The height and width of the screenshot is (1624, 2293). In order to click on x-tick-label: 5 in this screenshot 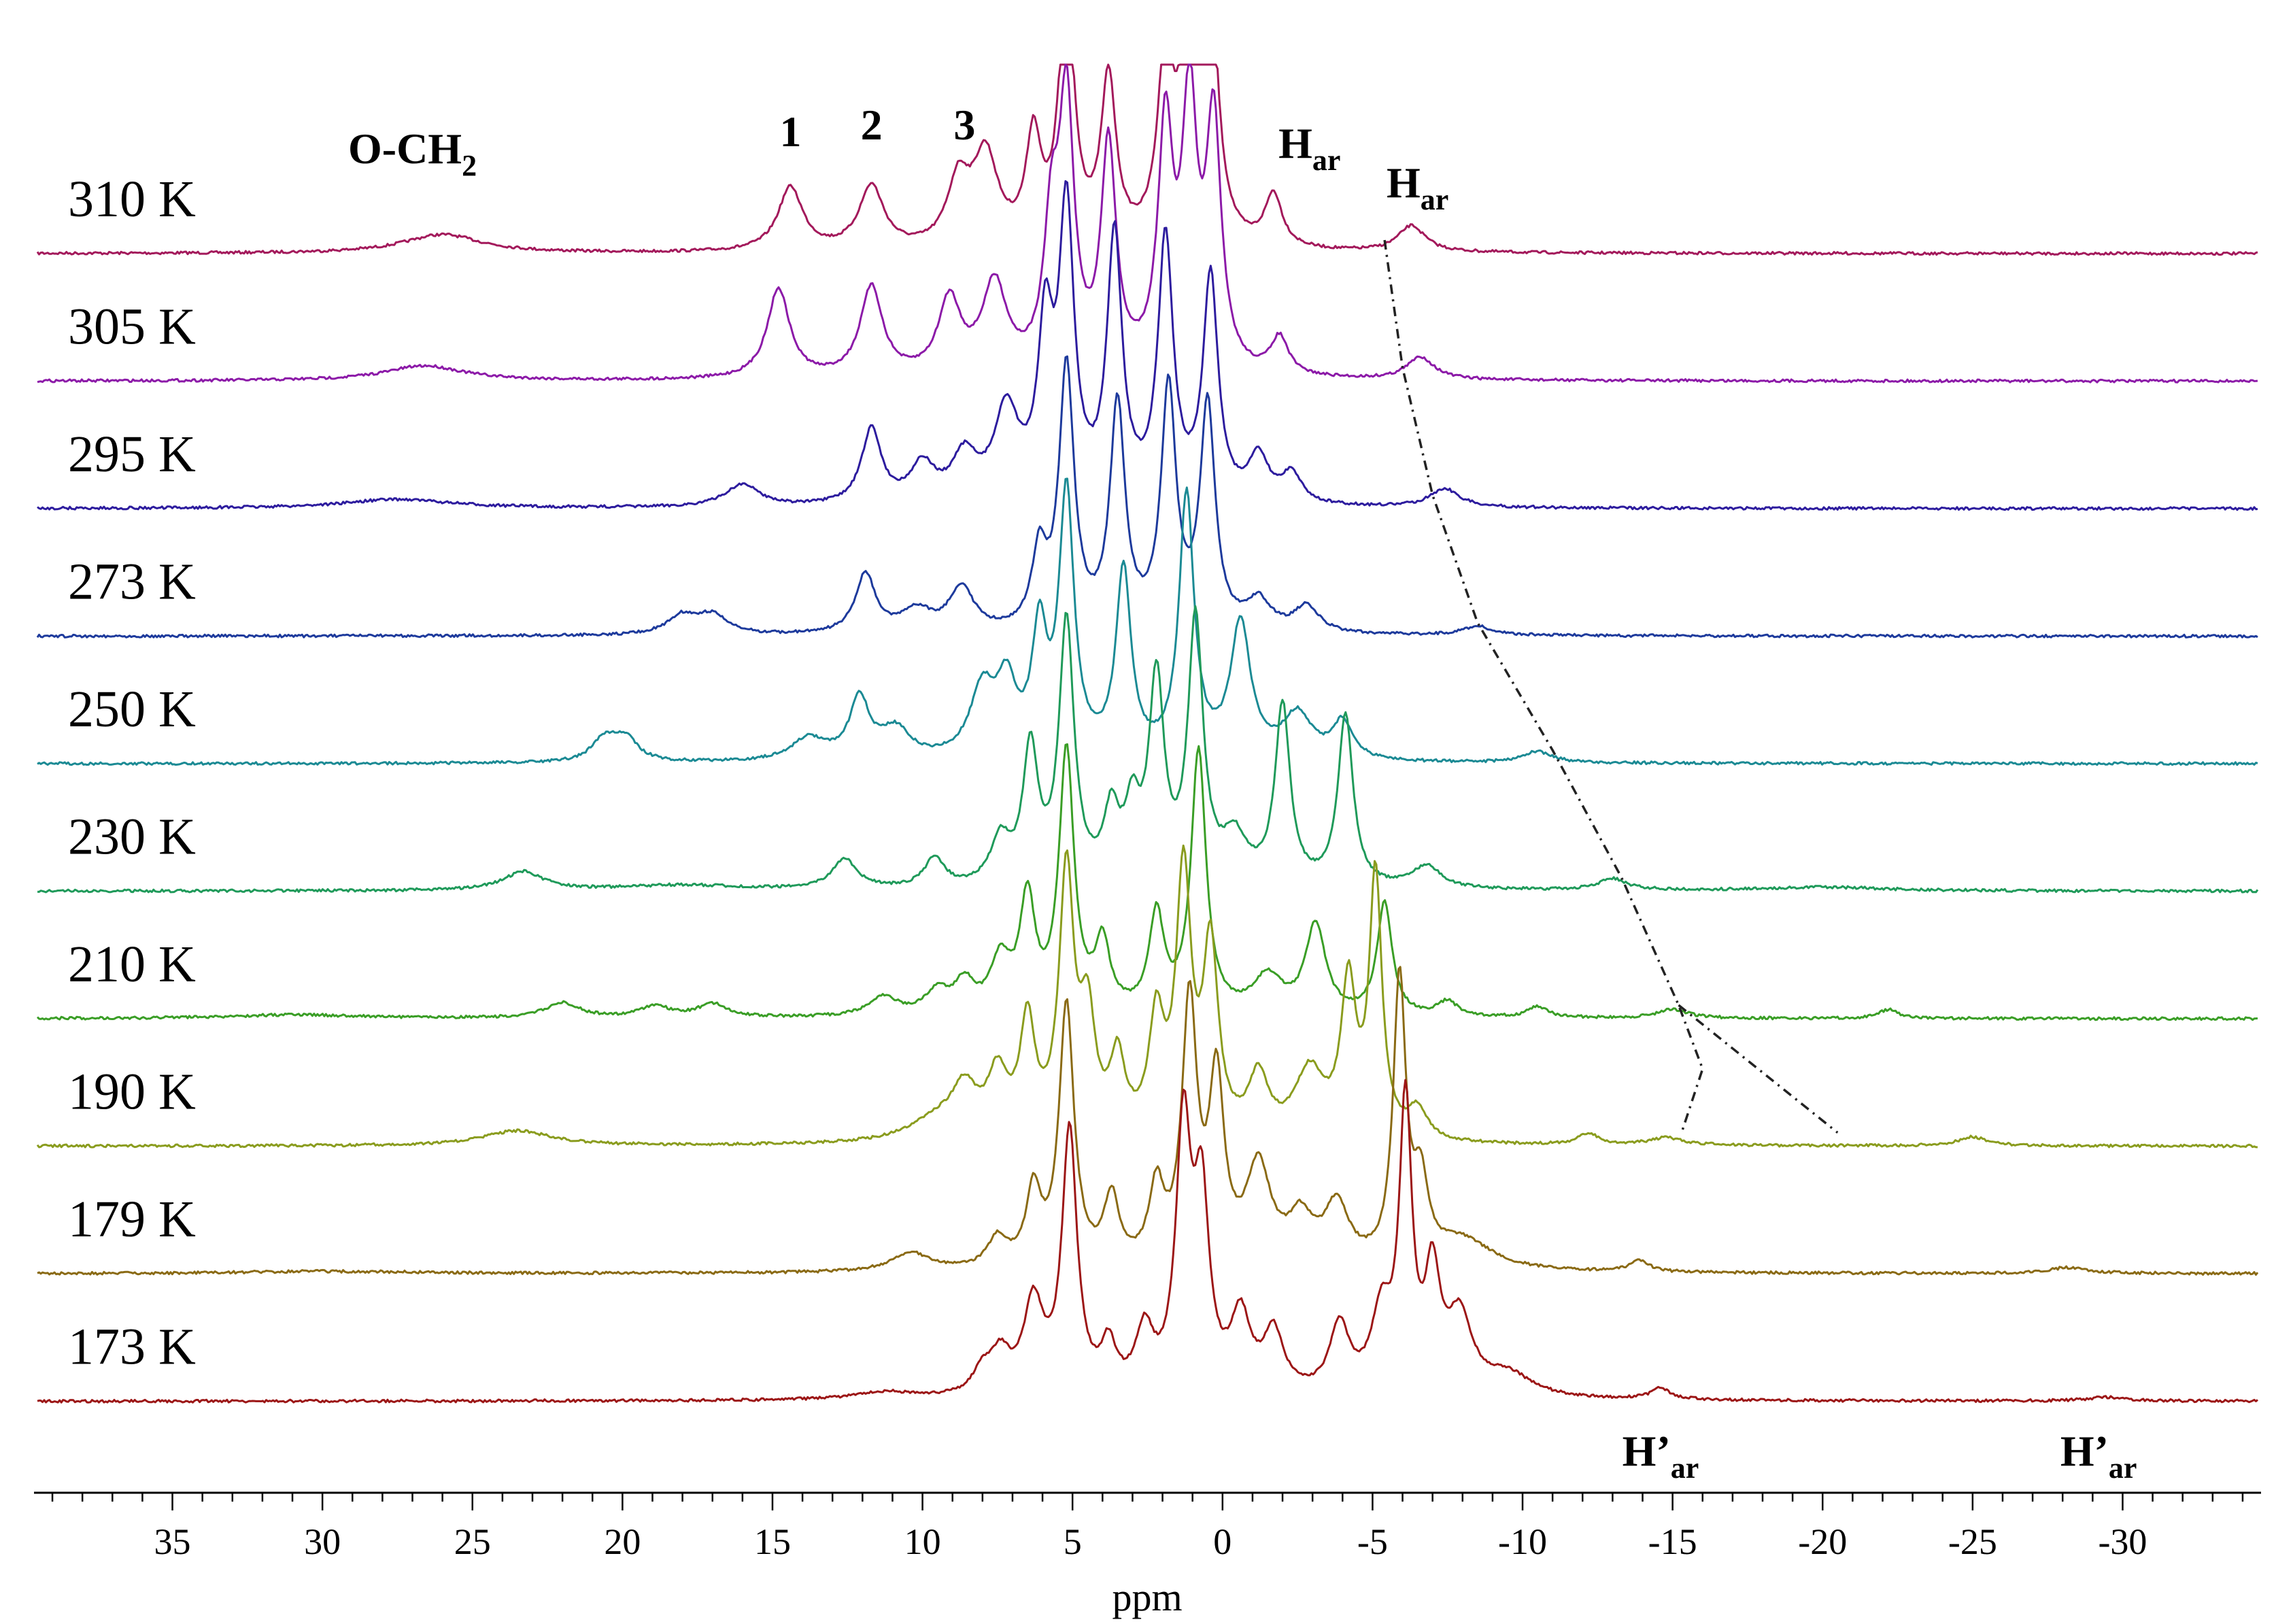, I will do `click(1073, 1541)`.